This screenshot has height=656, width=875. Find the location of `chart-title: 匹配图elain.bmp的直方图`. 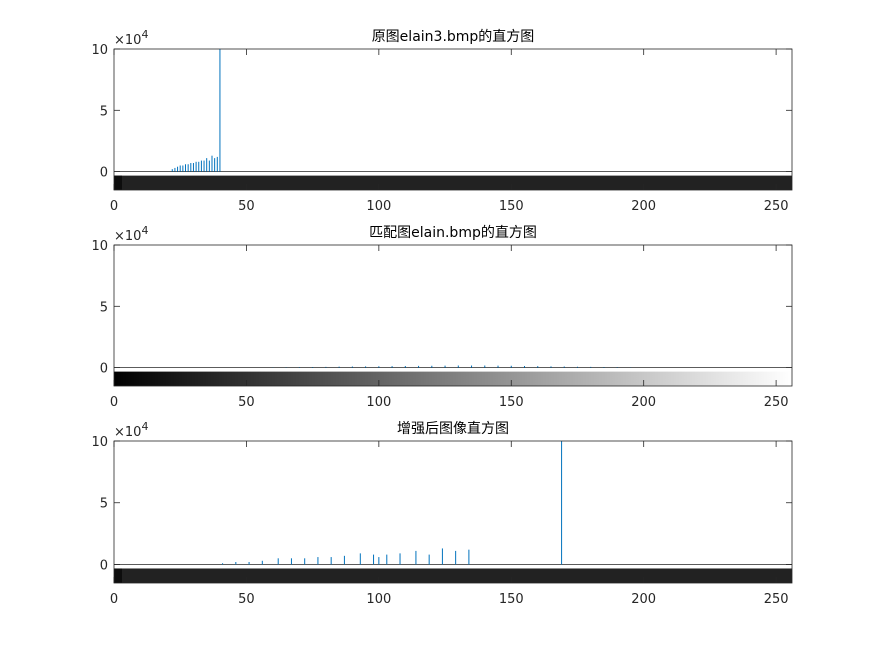

chart-title: 匹配图elain.bmp的直方图 is located at coordinates (453, 232).